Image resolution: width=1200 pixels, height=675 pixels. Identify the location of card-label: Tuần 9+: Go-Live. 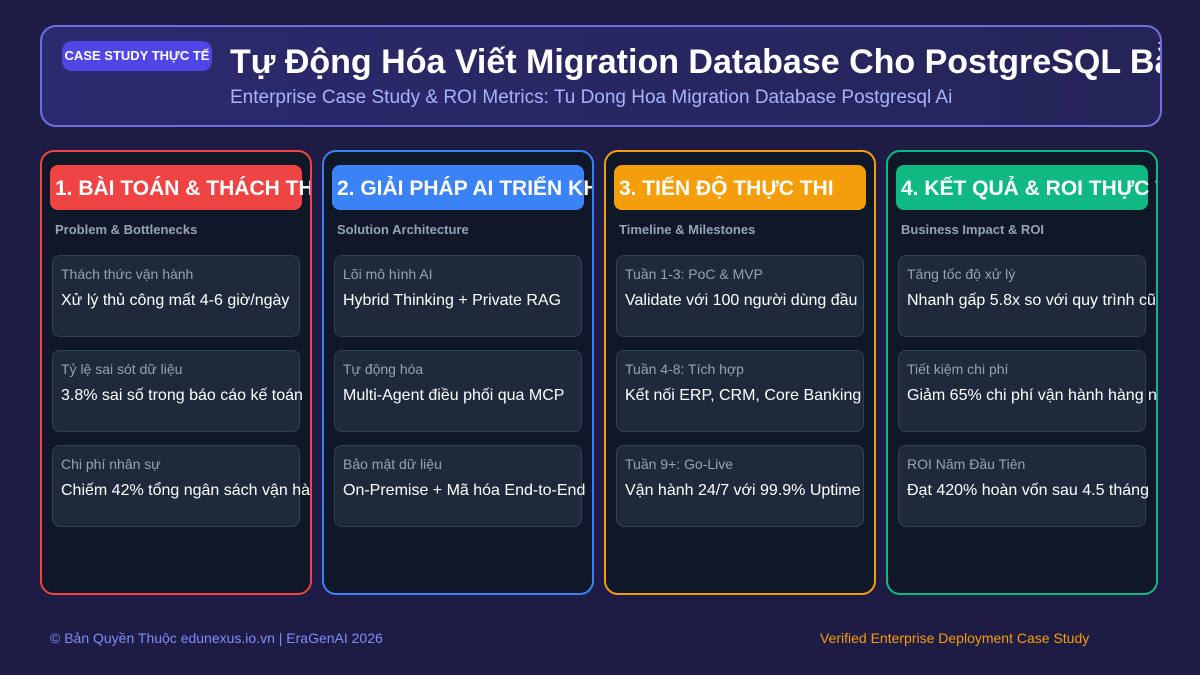
(679, 464).